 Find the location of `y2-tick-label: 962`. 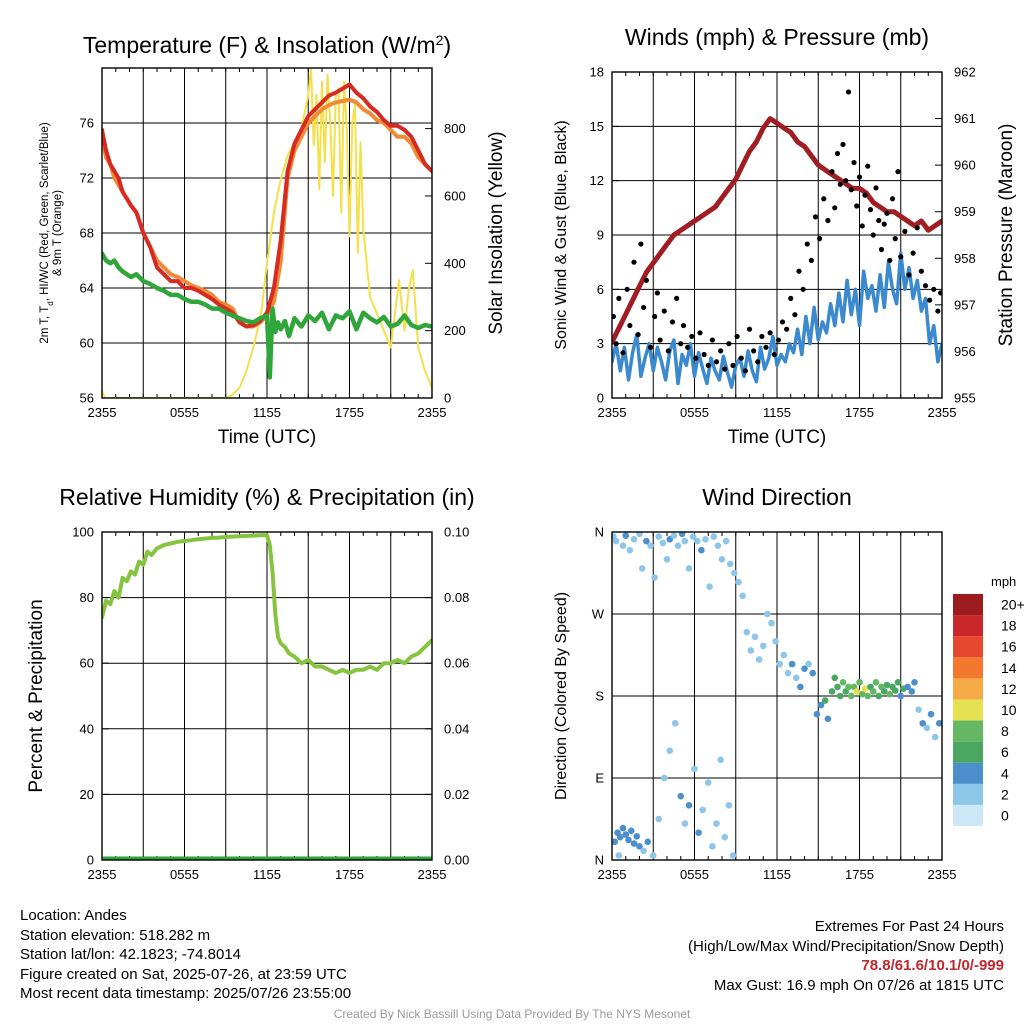

y2-tick-label: 962 is located at coordinates (965, 72).